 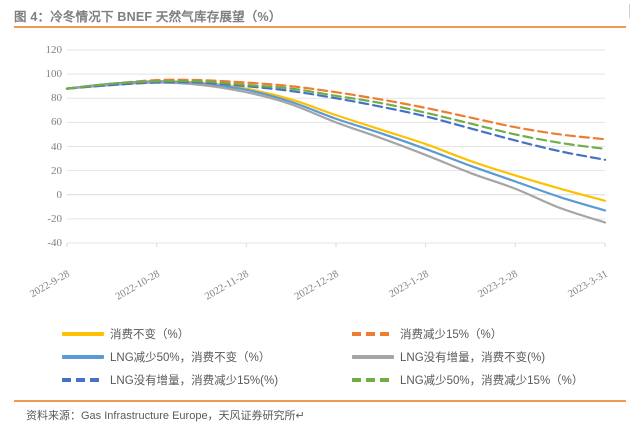 I want to click on legend-label: LNG减少50%，消费不变（%）, so click(x=190, y=357).